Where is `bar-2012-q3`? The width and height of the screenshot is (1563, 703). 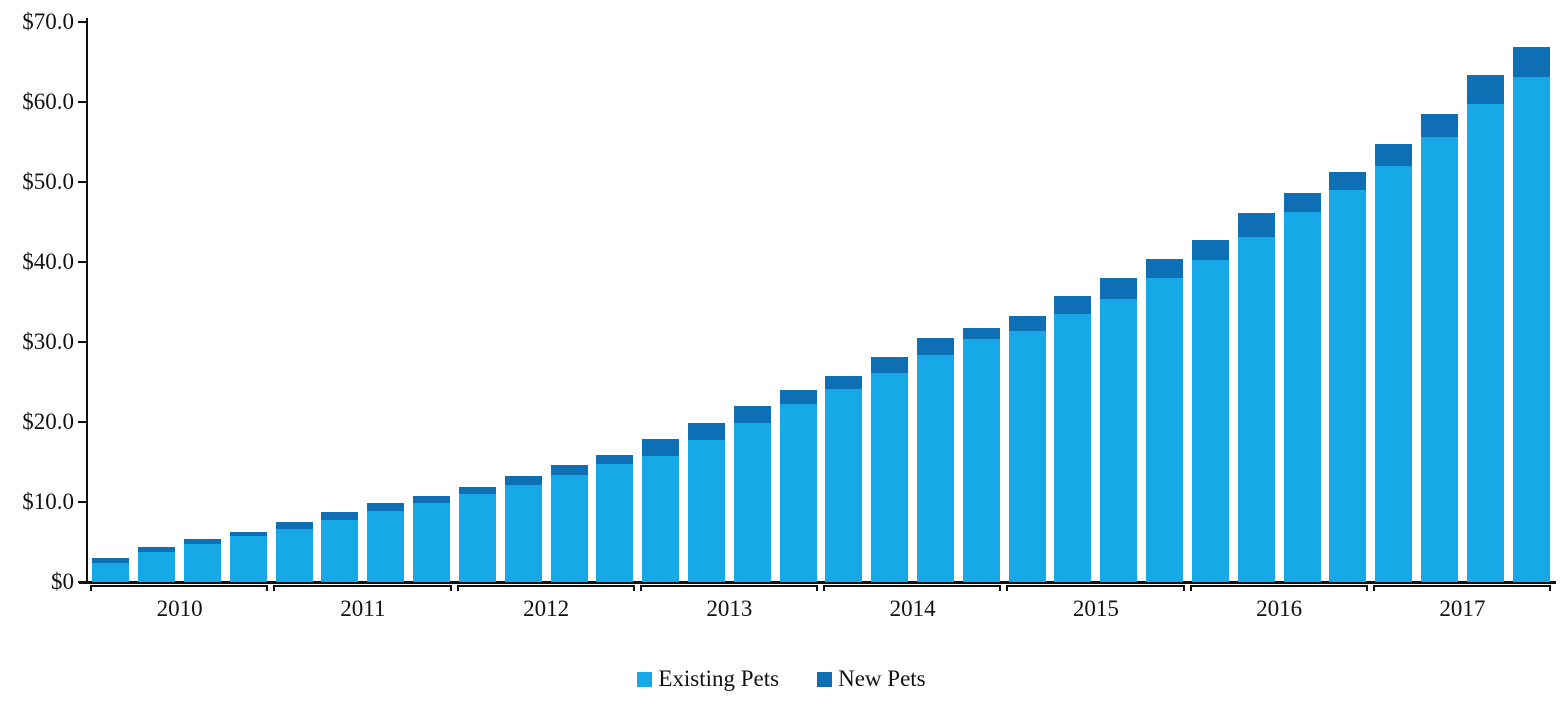 bar-2012-q3 is located at coordinates (569, 523).